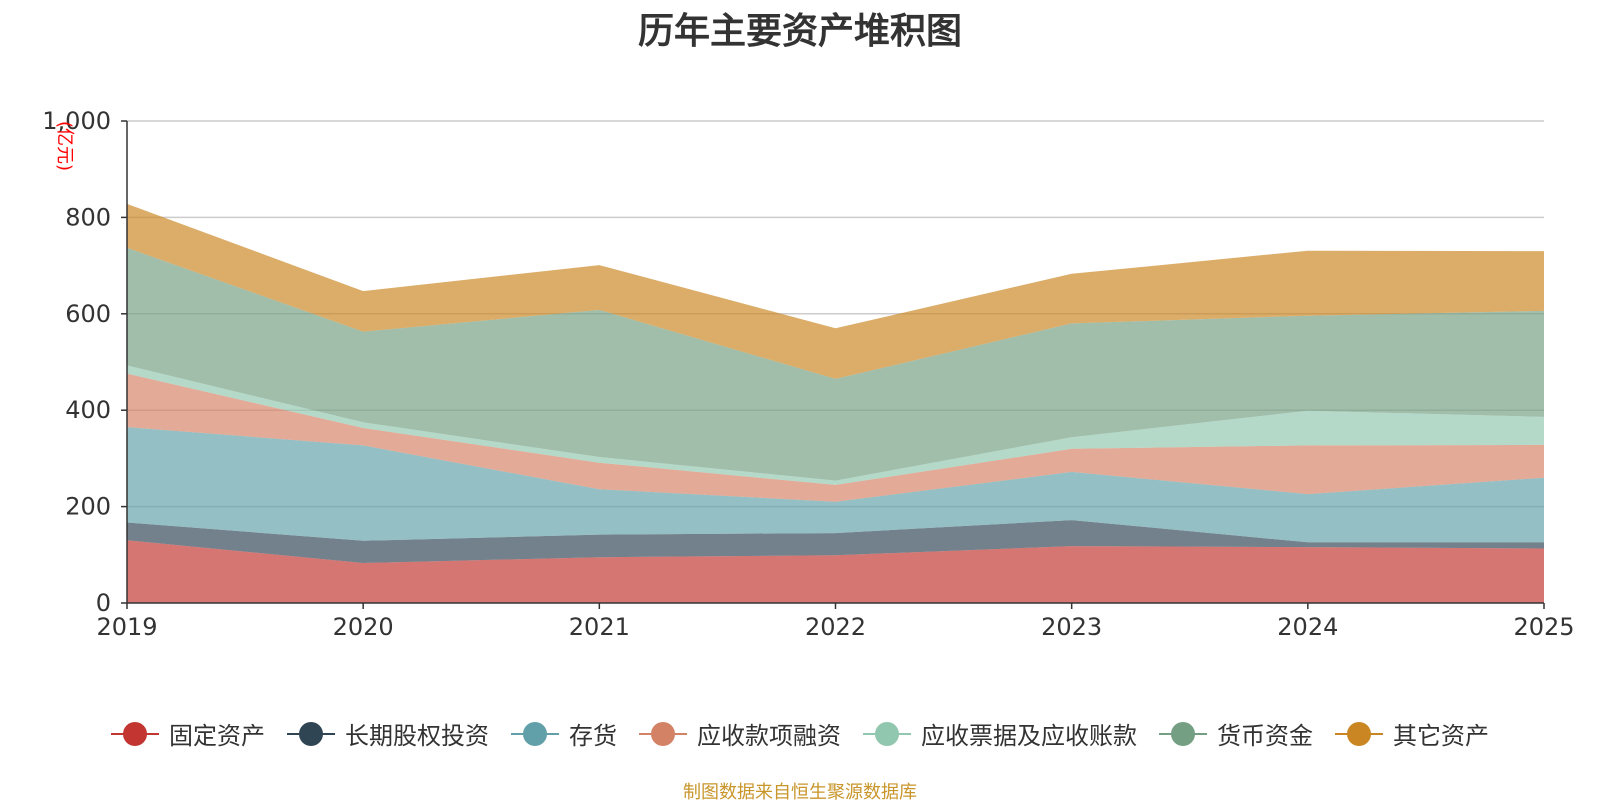 Image resolution: width=1600 pixels, height=804 pixels. What do you see at coordinates (835, 571) in the screenshot?
I see `area-固定资产` at bounding box center [835, 571].